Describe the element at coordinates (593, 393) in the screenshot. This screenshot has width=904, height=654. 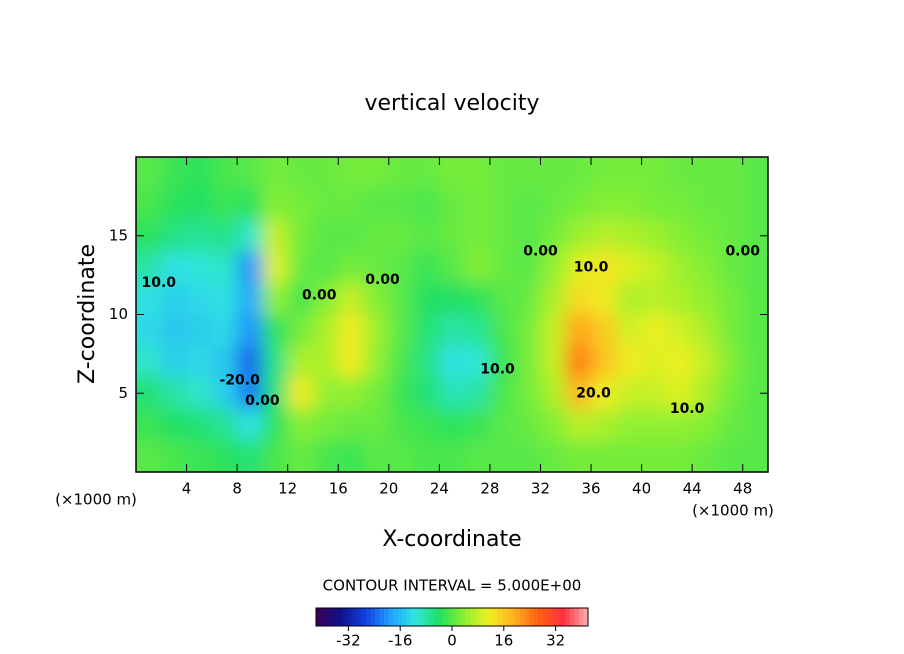
I see `contour-label: 20.0` at that location.